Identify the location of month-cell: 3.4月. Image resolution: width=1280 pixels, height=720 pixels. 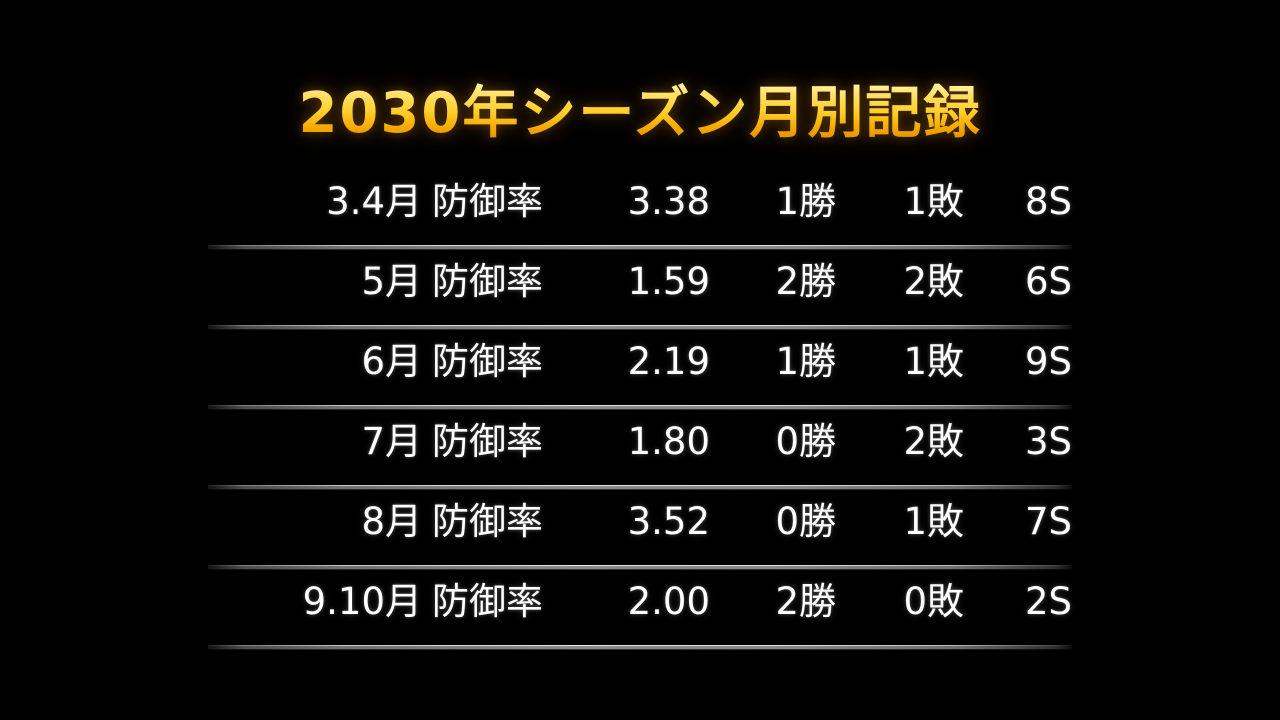
(374, 201).